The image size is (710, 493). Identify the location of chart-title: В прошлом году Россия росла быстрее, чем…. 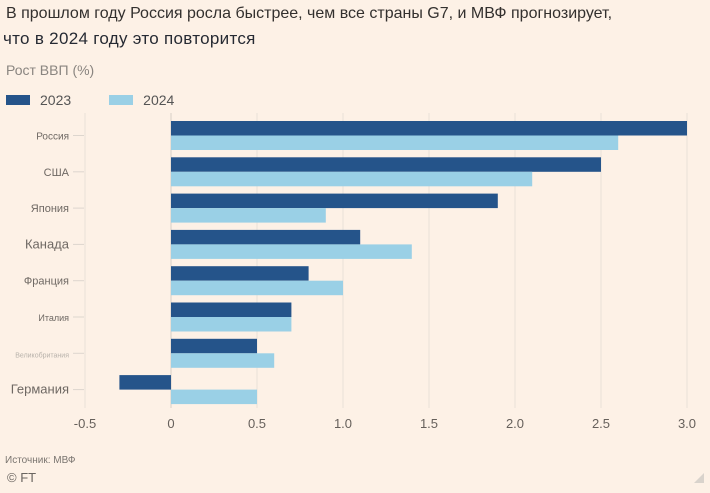
(309, 13).